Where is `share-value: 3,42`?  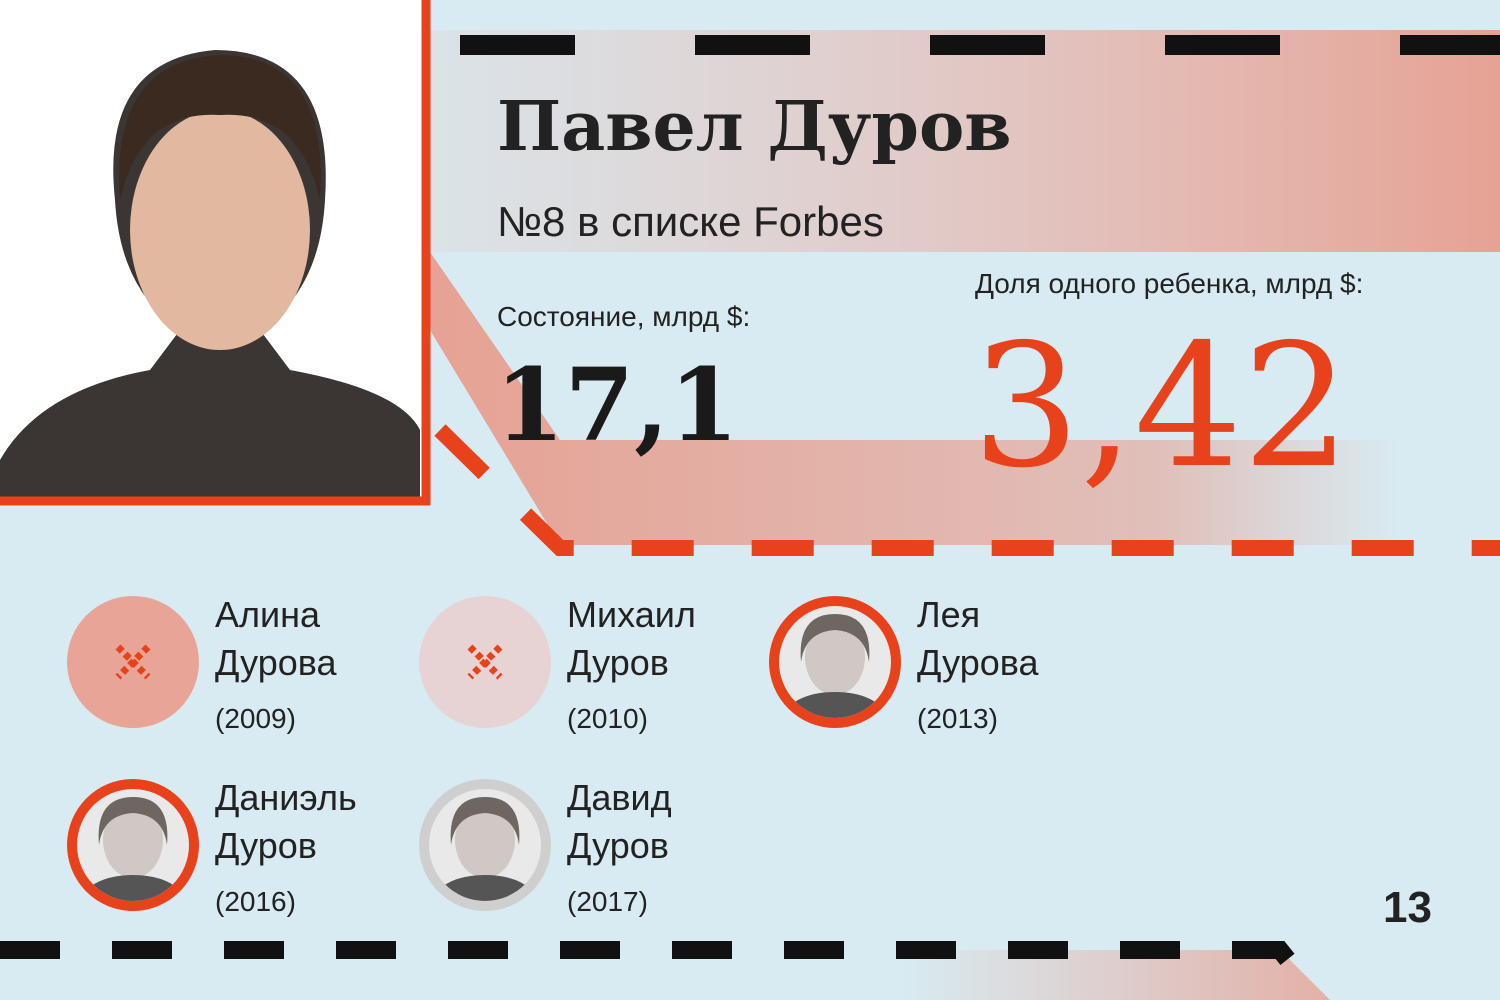 share-value: 3,42 is located at coordinates (1161, 407).